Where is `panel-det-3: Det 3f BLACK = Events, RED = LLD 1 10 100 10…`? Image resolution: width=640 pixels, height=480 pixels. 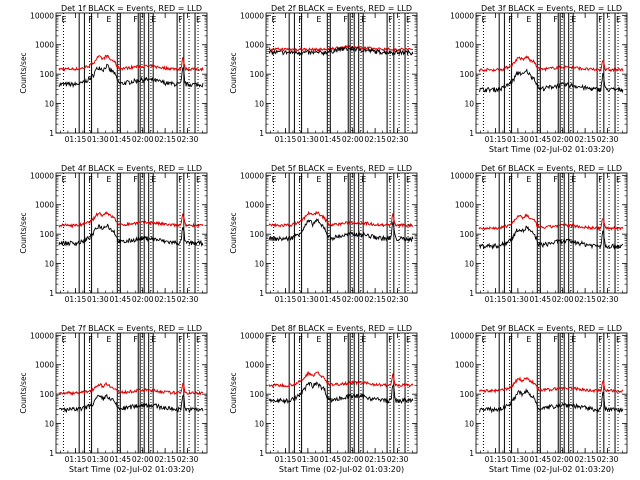 panel-det-3: Det 3f BLACK = Events, RED = LLD 1 10 100 10… is located at coordinates (539, 79).